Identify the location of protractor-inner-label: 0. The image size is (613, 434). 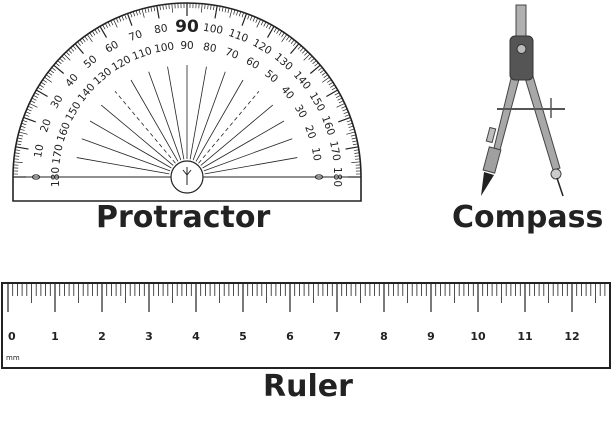
(318, 177).